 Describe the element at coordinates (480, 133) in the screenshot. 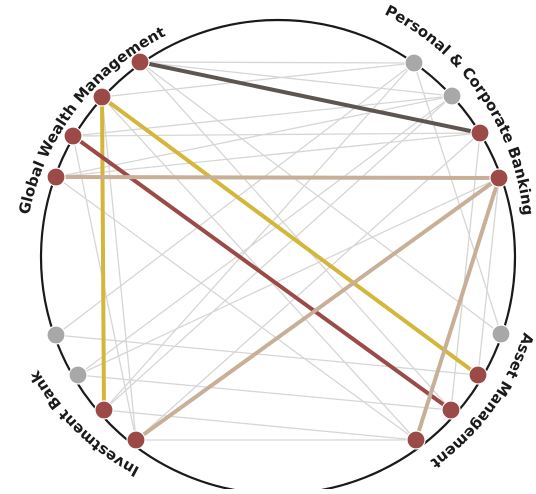

I see `node-p3` at that location.